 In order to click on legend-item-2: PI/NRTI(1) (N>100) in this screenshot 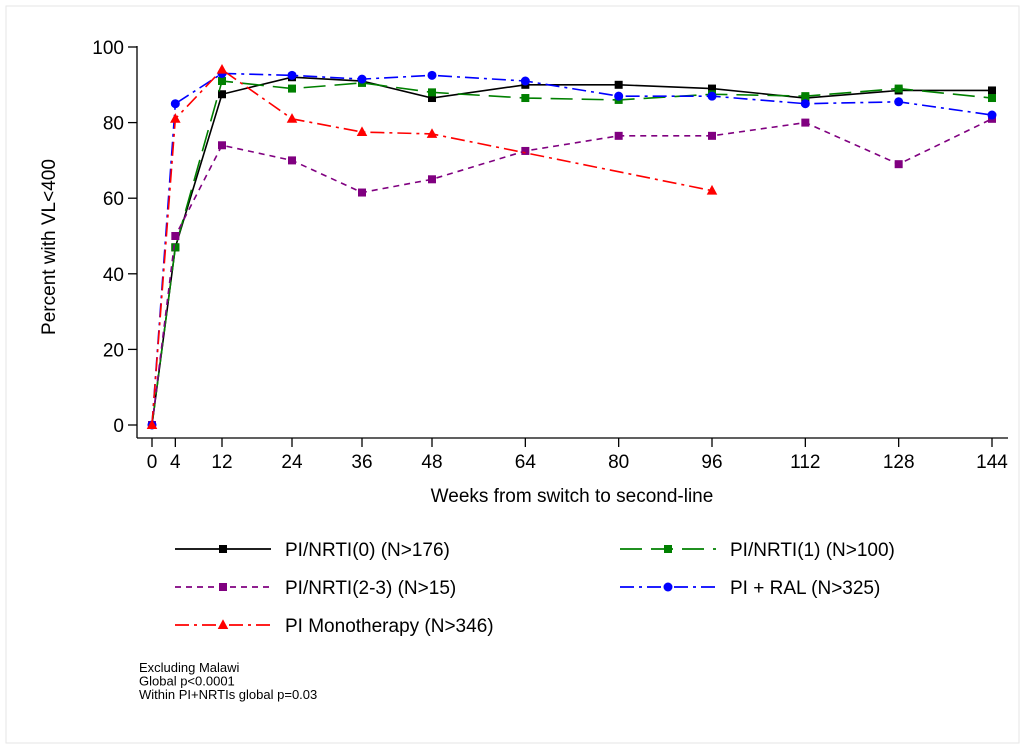, I will do `click(757, 550)`.